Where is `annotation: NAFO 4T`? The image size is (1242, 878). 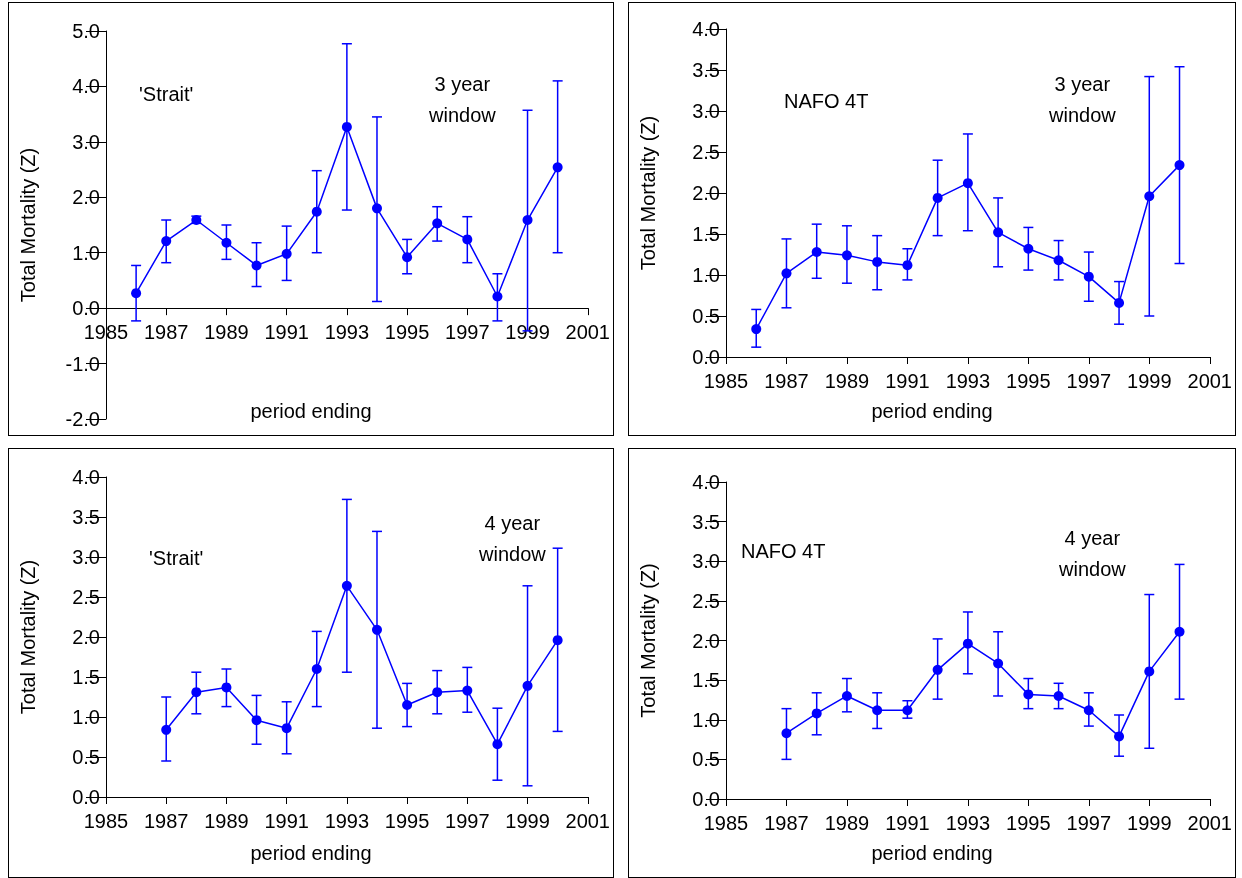
annotation: NAFO 4T is located at coordinates (783, 550).